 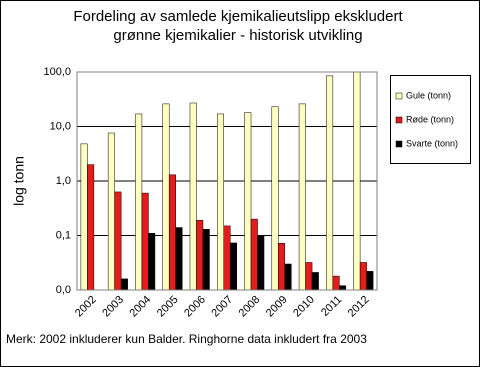 What do you see at coordinates (63, 181) in the screenshot?
I see `y-tick-label: 1,0` at bounding box center [63, 181].